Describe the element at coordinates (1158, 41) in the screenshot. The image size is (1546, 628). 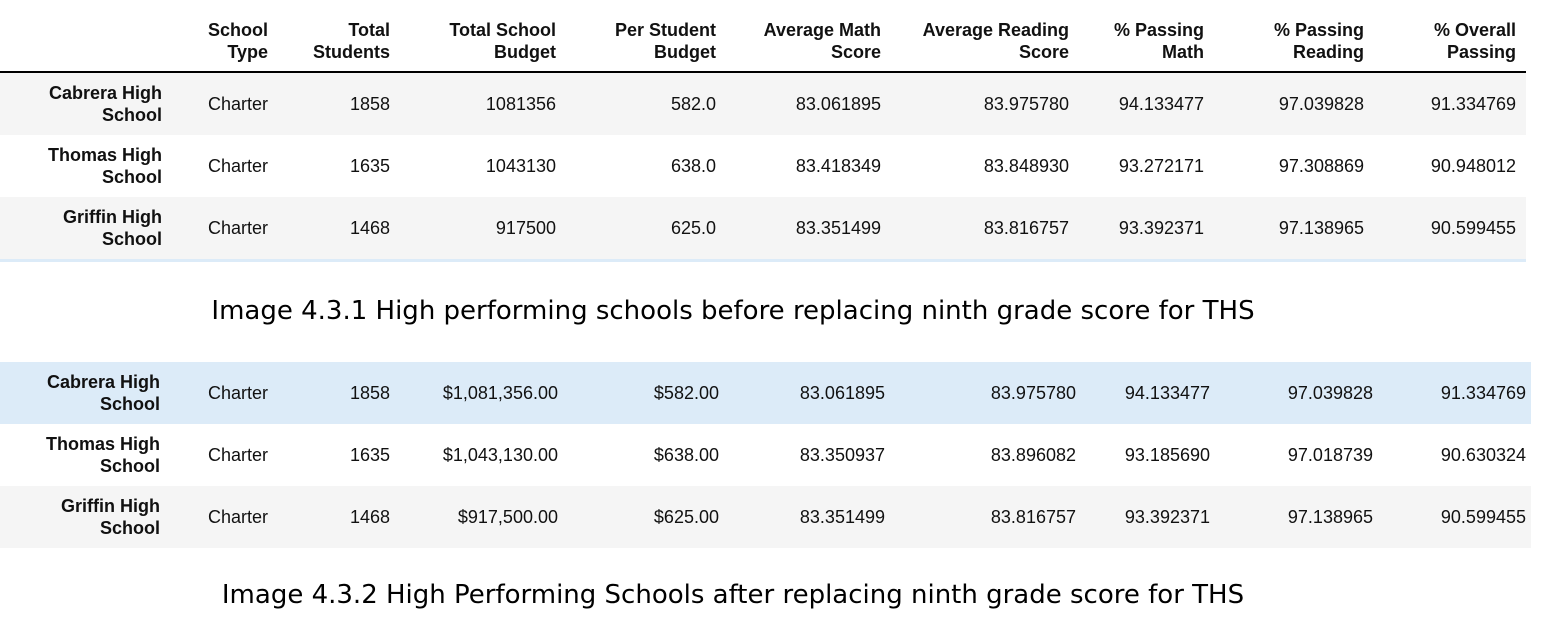
I see `header-percent-passing-math: % Passing Math` at that location.